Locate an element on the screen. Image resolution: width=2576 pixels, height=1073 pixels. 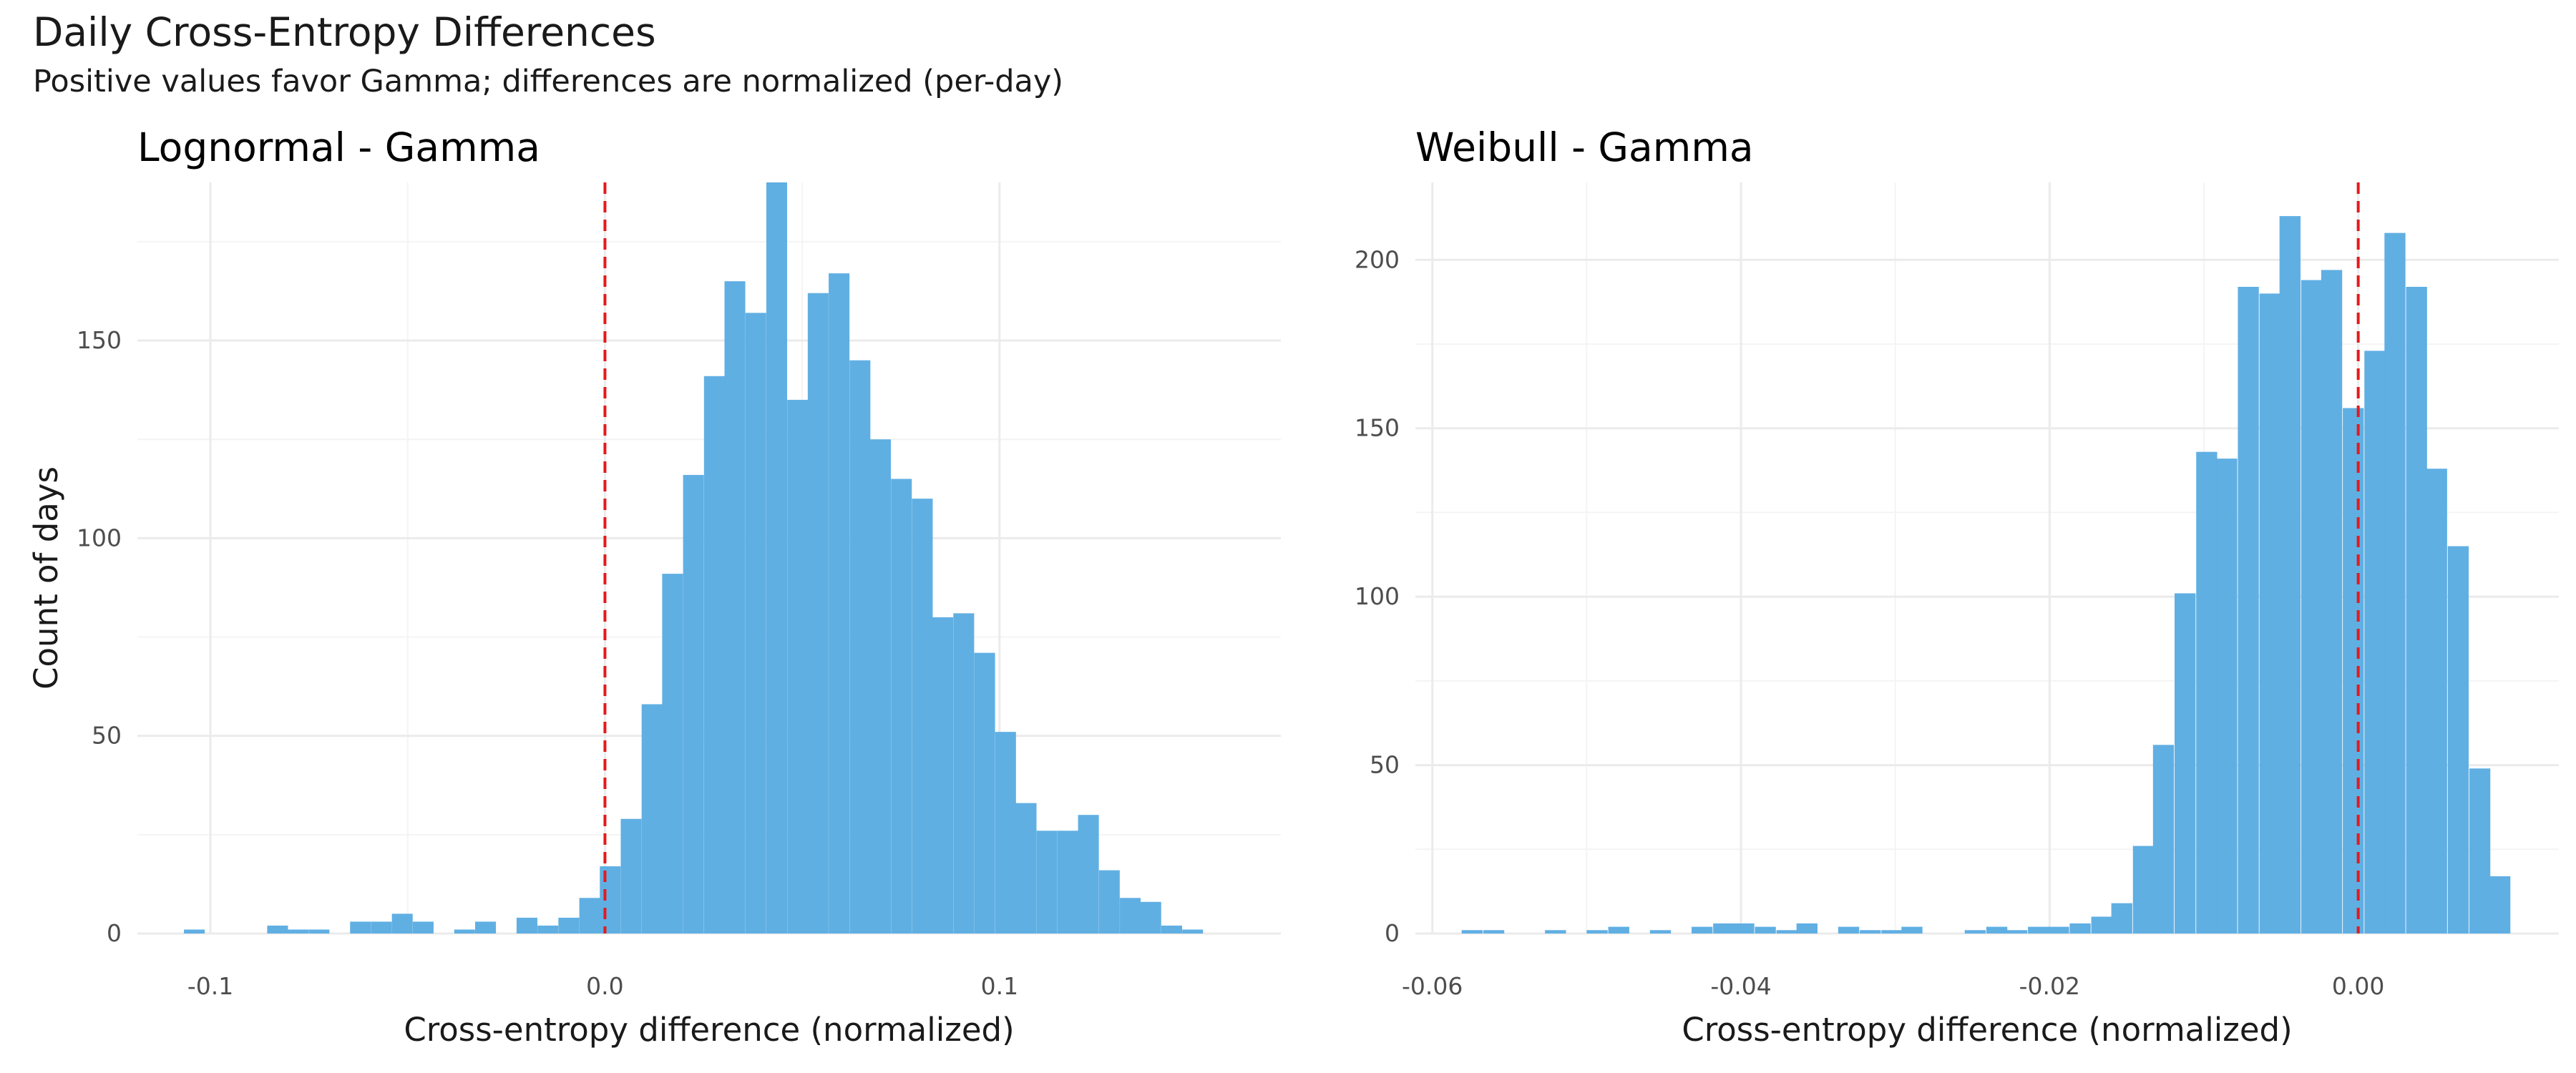
x-tick-label: -0.06 is located at coordinates (1432, 986).